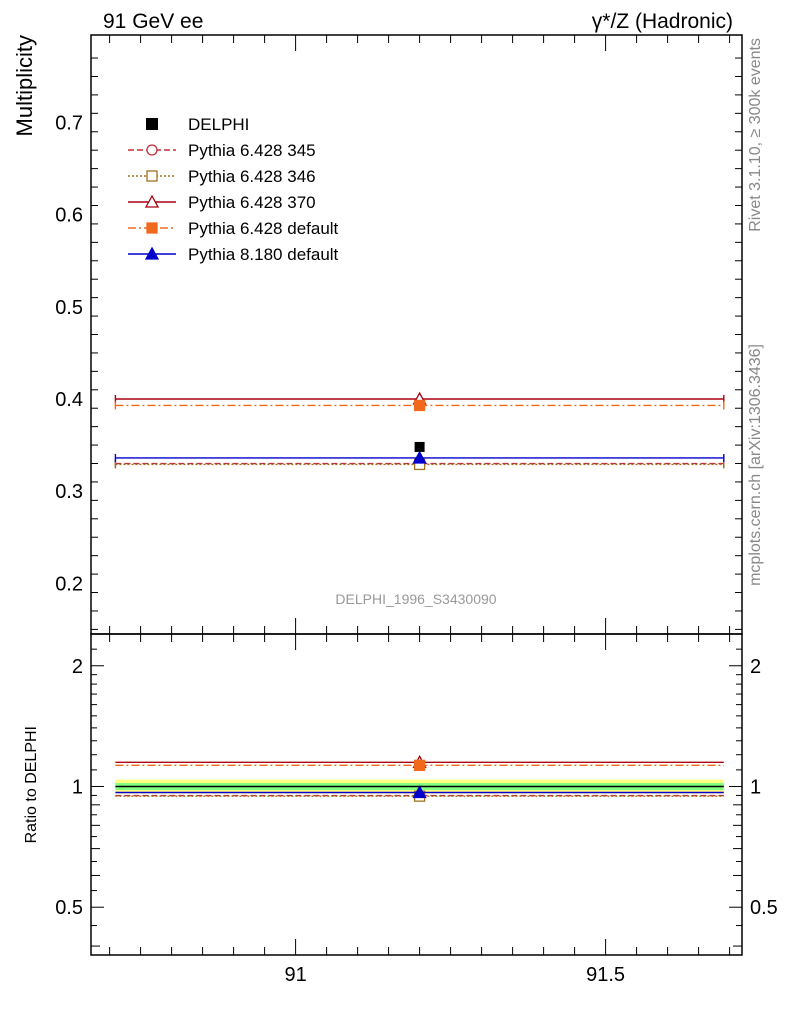 This screenshot has height=1024, width=786. I want to click on analysis-label: DELPHI_1996_S3430090, so click(415, 599).